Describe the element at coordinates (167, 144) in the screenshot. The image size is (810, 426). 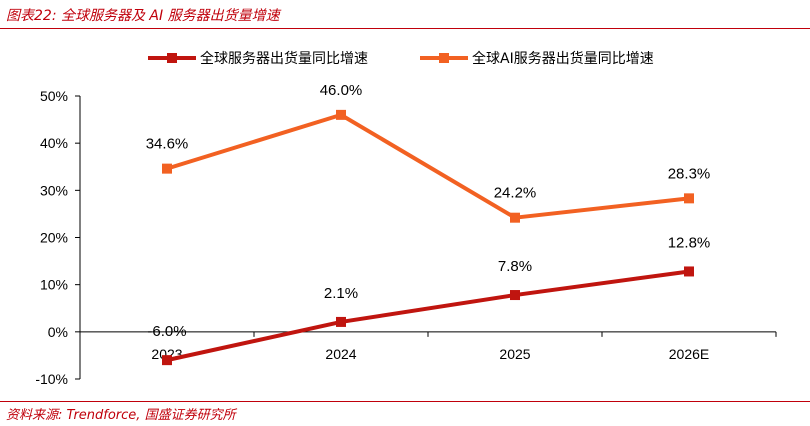
I see `data-label: 34.6%` at that location.